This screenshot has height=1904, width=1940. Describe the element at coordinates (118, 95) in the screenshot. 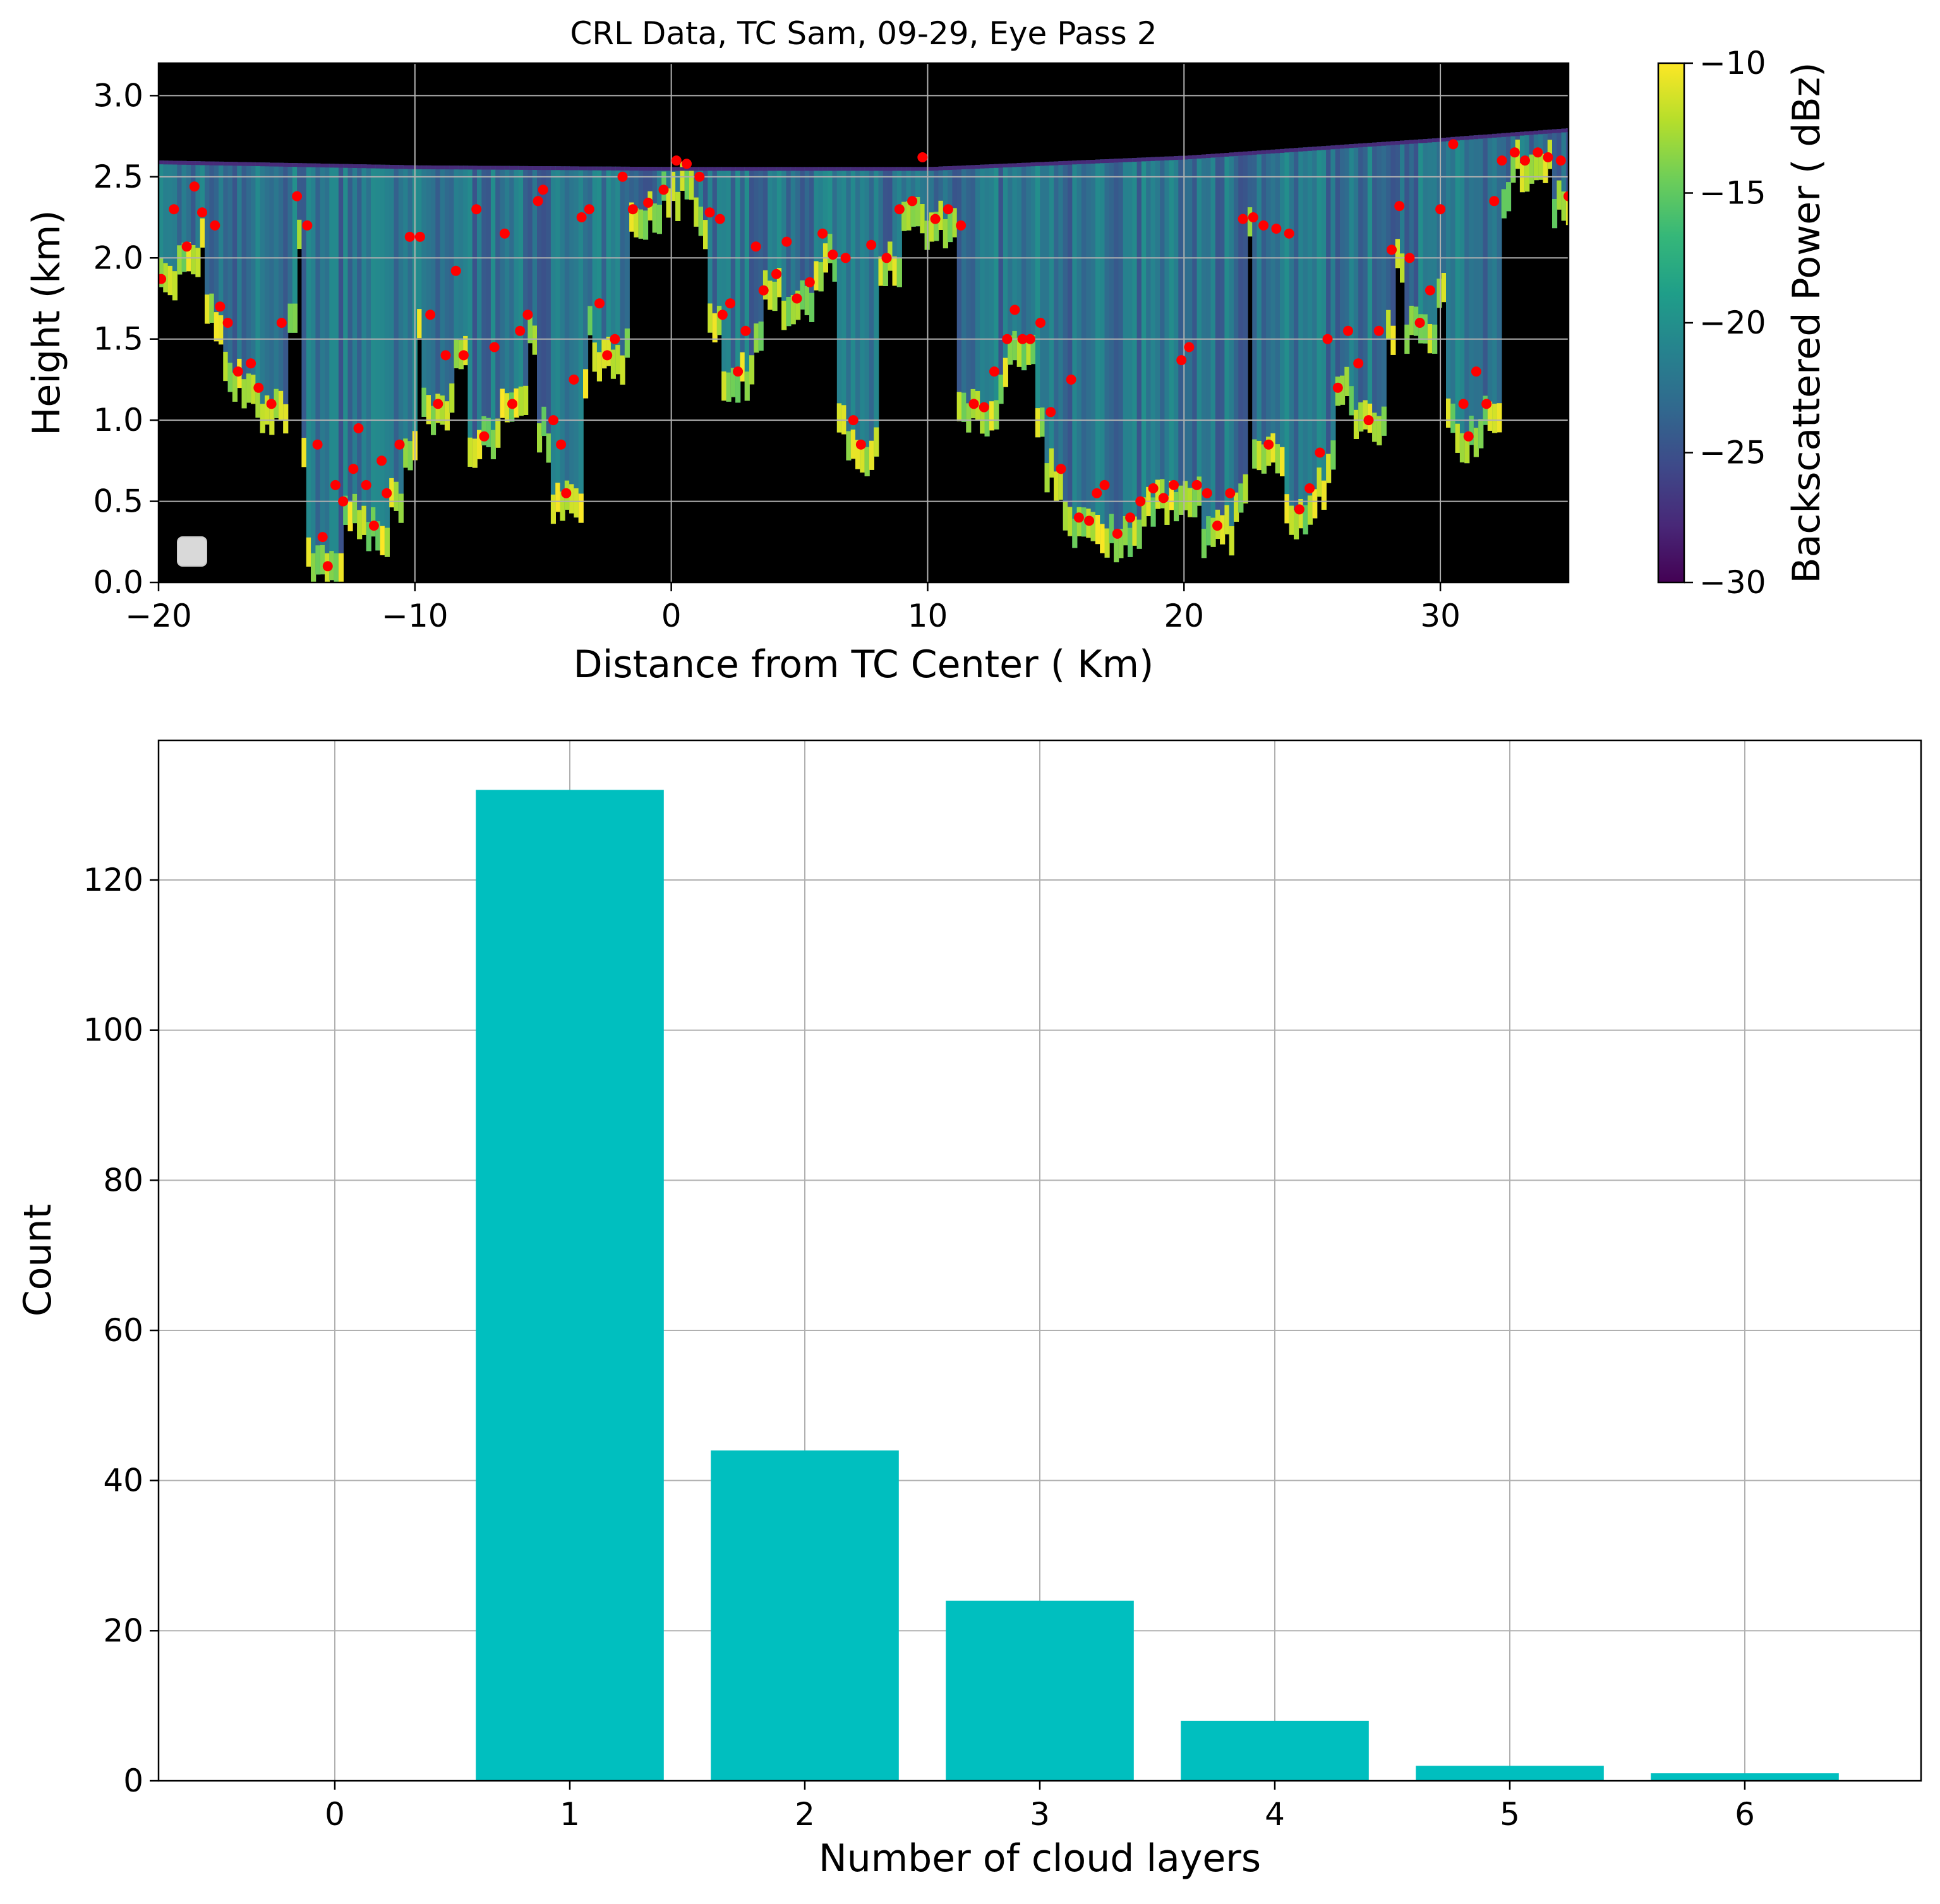

I see `top-y-tick-label: 3.0` at that location.